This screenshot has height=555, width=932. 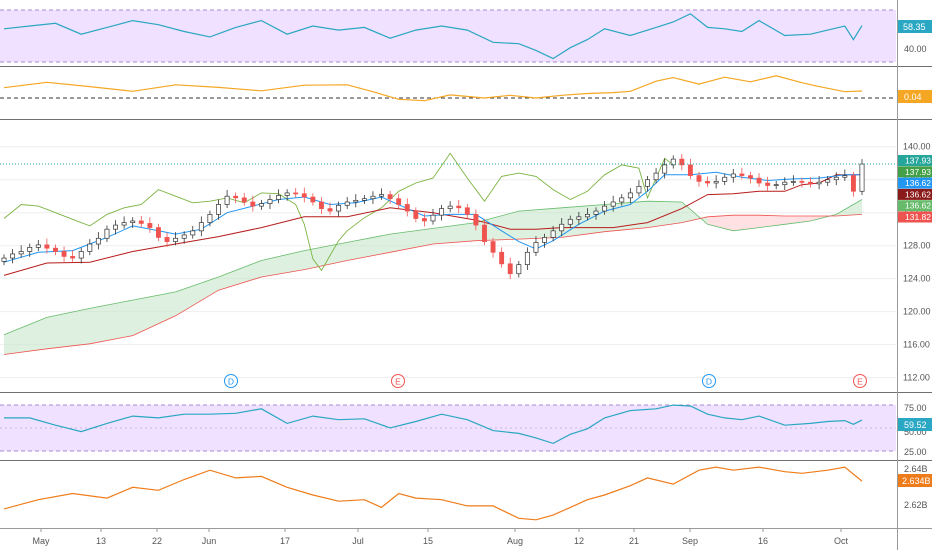 I want to click on rsi-top-value-badge, so click(x=915, y=26).